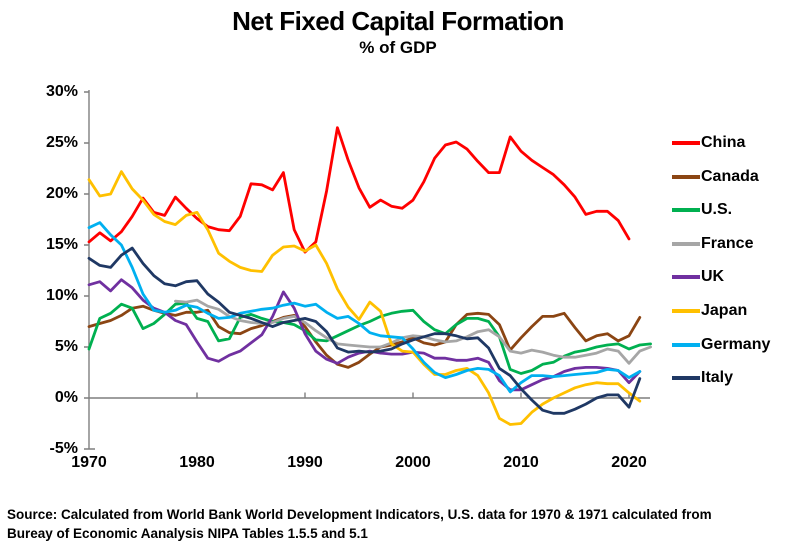 This screenshot has width=796, height=552. Describe the element at coordinates (717, 378) in the screenshot. I see `legend-label: Italy` at that location.